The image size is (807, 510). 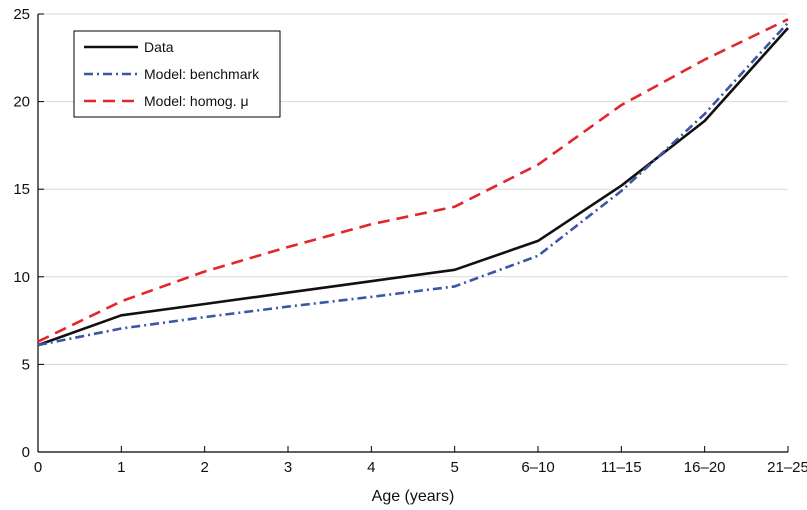 I want to click on y-tick-label: 5, so click(x=26, y=364).